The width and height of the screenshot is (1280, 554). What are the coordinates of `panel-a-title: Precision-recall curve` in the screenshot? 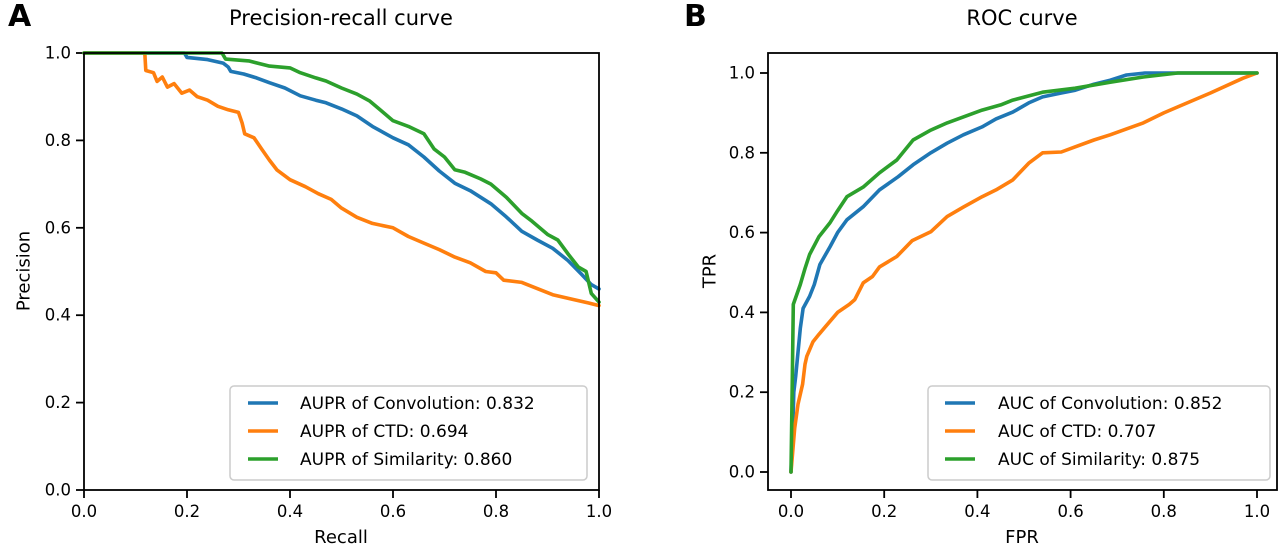 It's located at (341, 18).